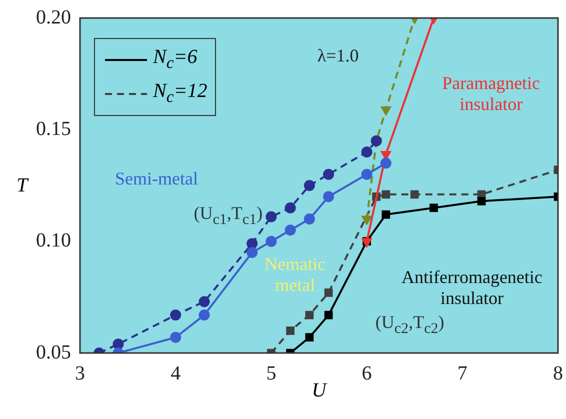  Describe the element at coordinates (319, 391) in the screenshot. I see `x-axis-title: U` at that location.